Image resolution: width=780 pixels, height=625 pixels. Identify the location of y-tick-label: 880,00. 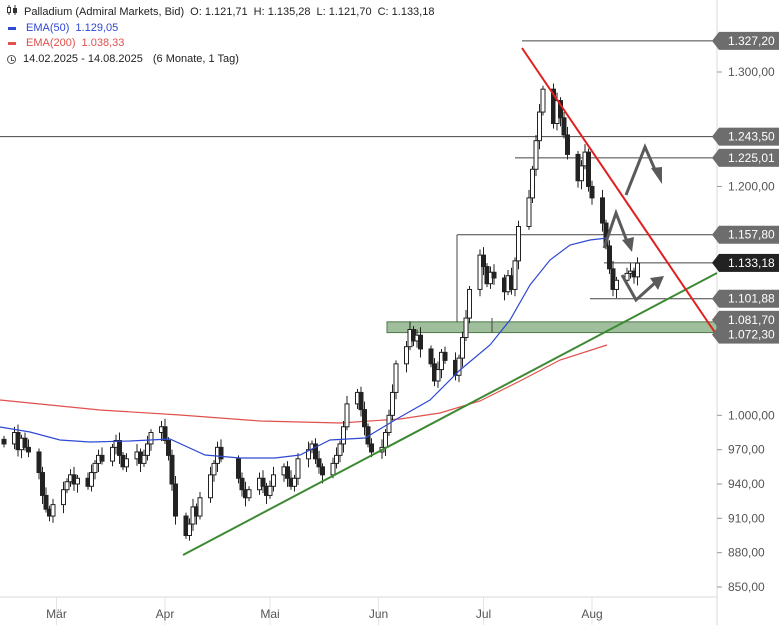
(746, 553).